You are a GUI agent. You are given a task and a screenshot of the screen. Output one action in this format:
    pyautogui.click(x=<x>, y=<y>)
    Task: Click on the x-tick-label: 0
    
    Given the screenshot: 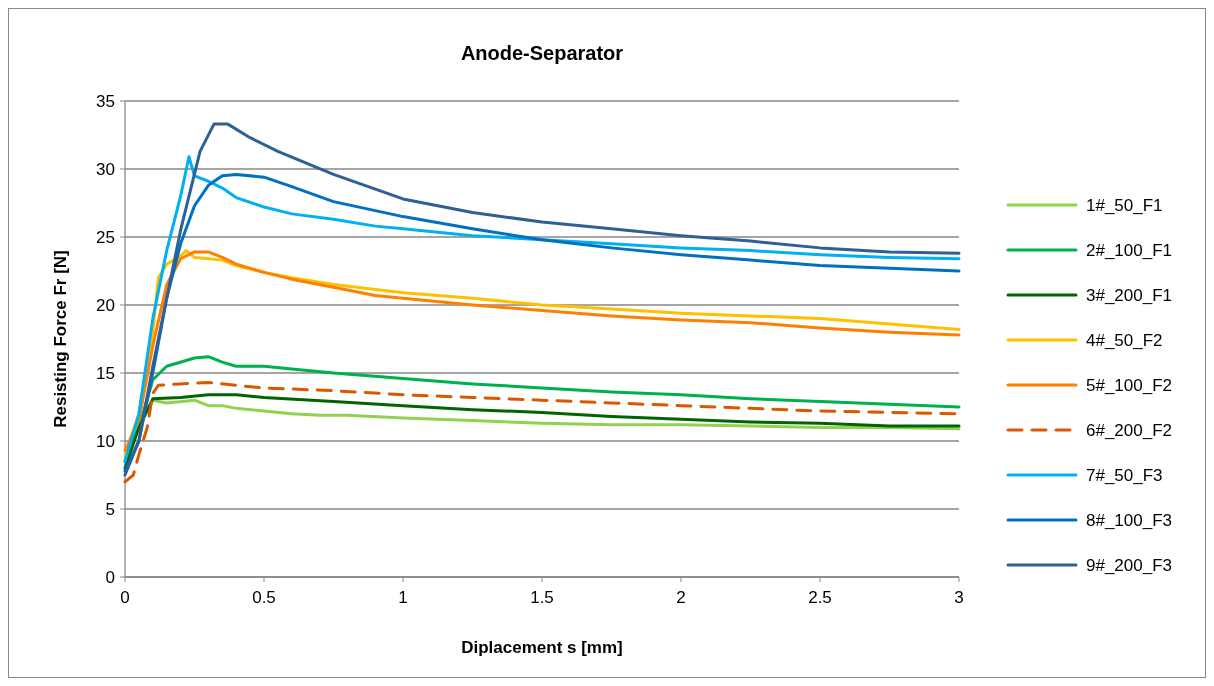 What is the action you would take?
    pyautogui.click(x=125, y=597)
    